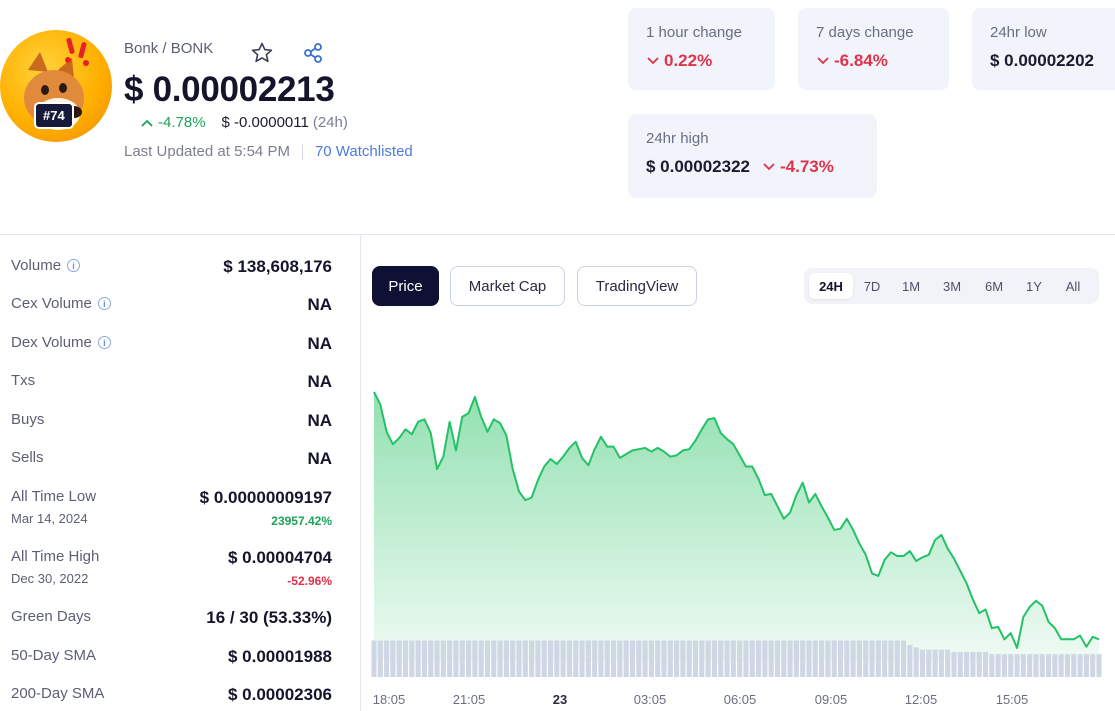 The width and height of the screenshot is (1115, 711). What do you see at coordinates (1034, 286) in the screenshot?
I see `range-1y: 1Y` at bounding box center [1034, 286].